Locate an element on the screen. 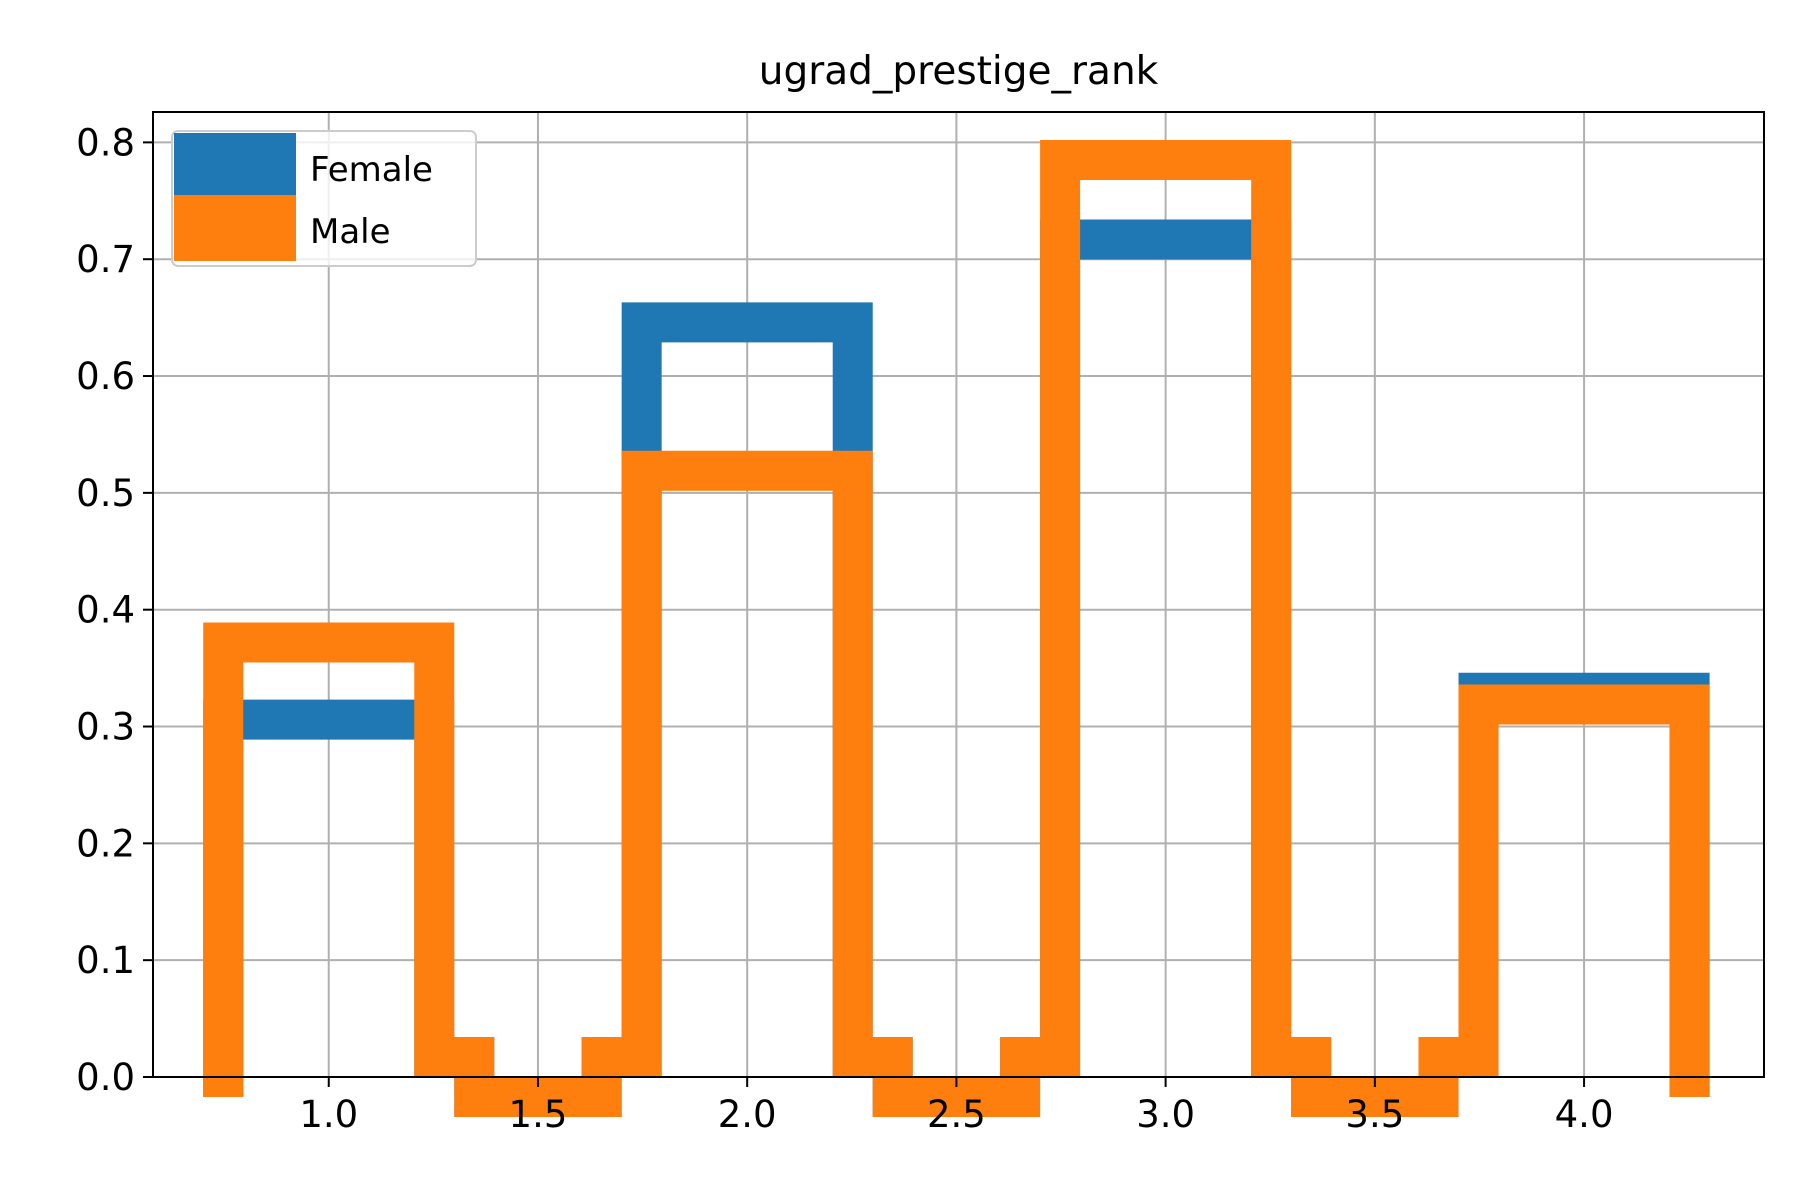  x-tick-label: 3.5 is located at coordinates (1374, 1114).